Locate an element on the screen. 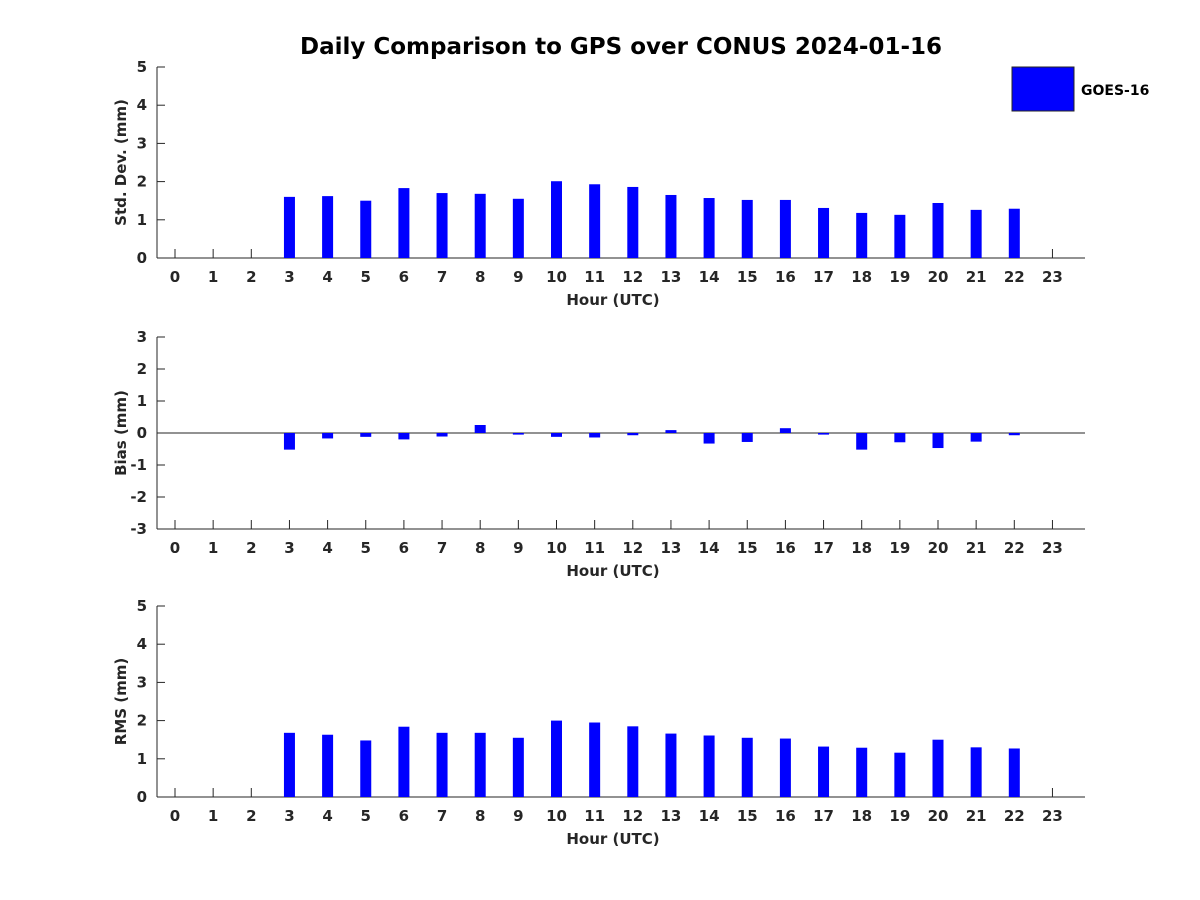 Image resolution: width=1200 pixels, height=900 pixels. bias-x-tick-label: 18 is located at coordinates (861, 548).